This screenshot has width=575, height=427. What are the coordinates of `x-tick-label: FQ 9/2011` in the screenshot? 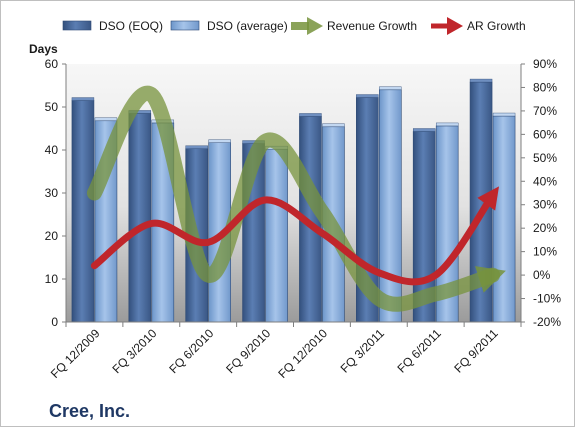 It's located at (476, 351).